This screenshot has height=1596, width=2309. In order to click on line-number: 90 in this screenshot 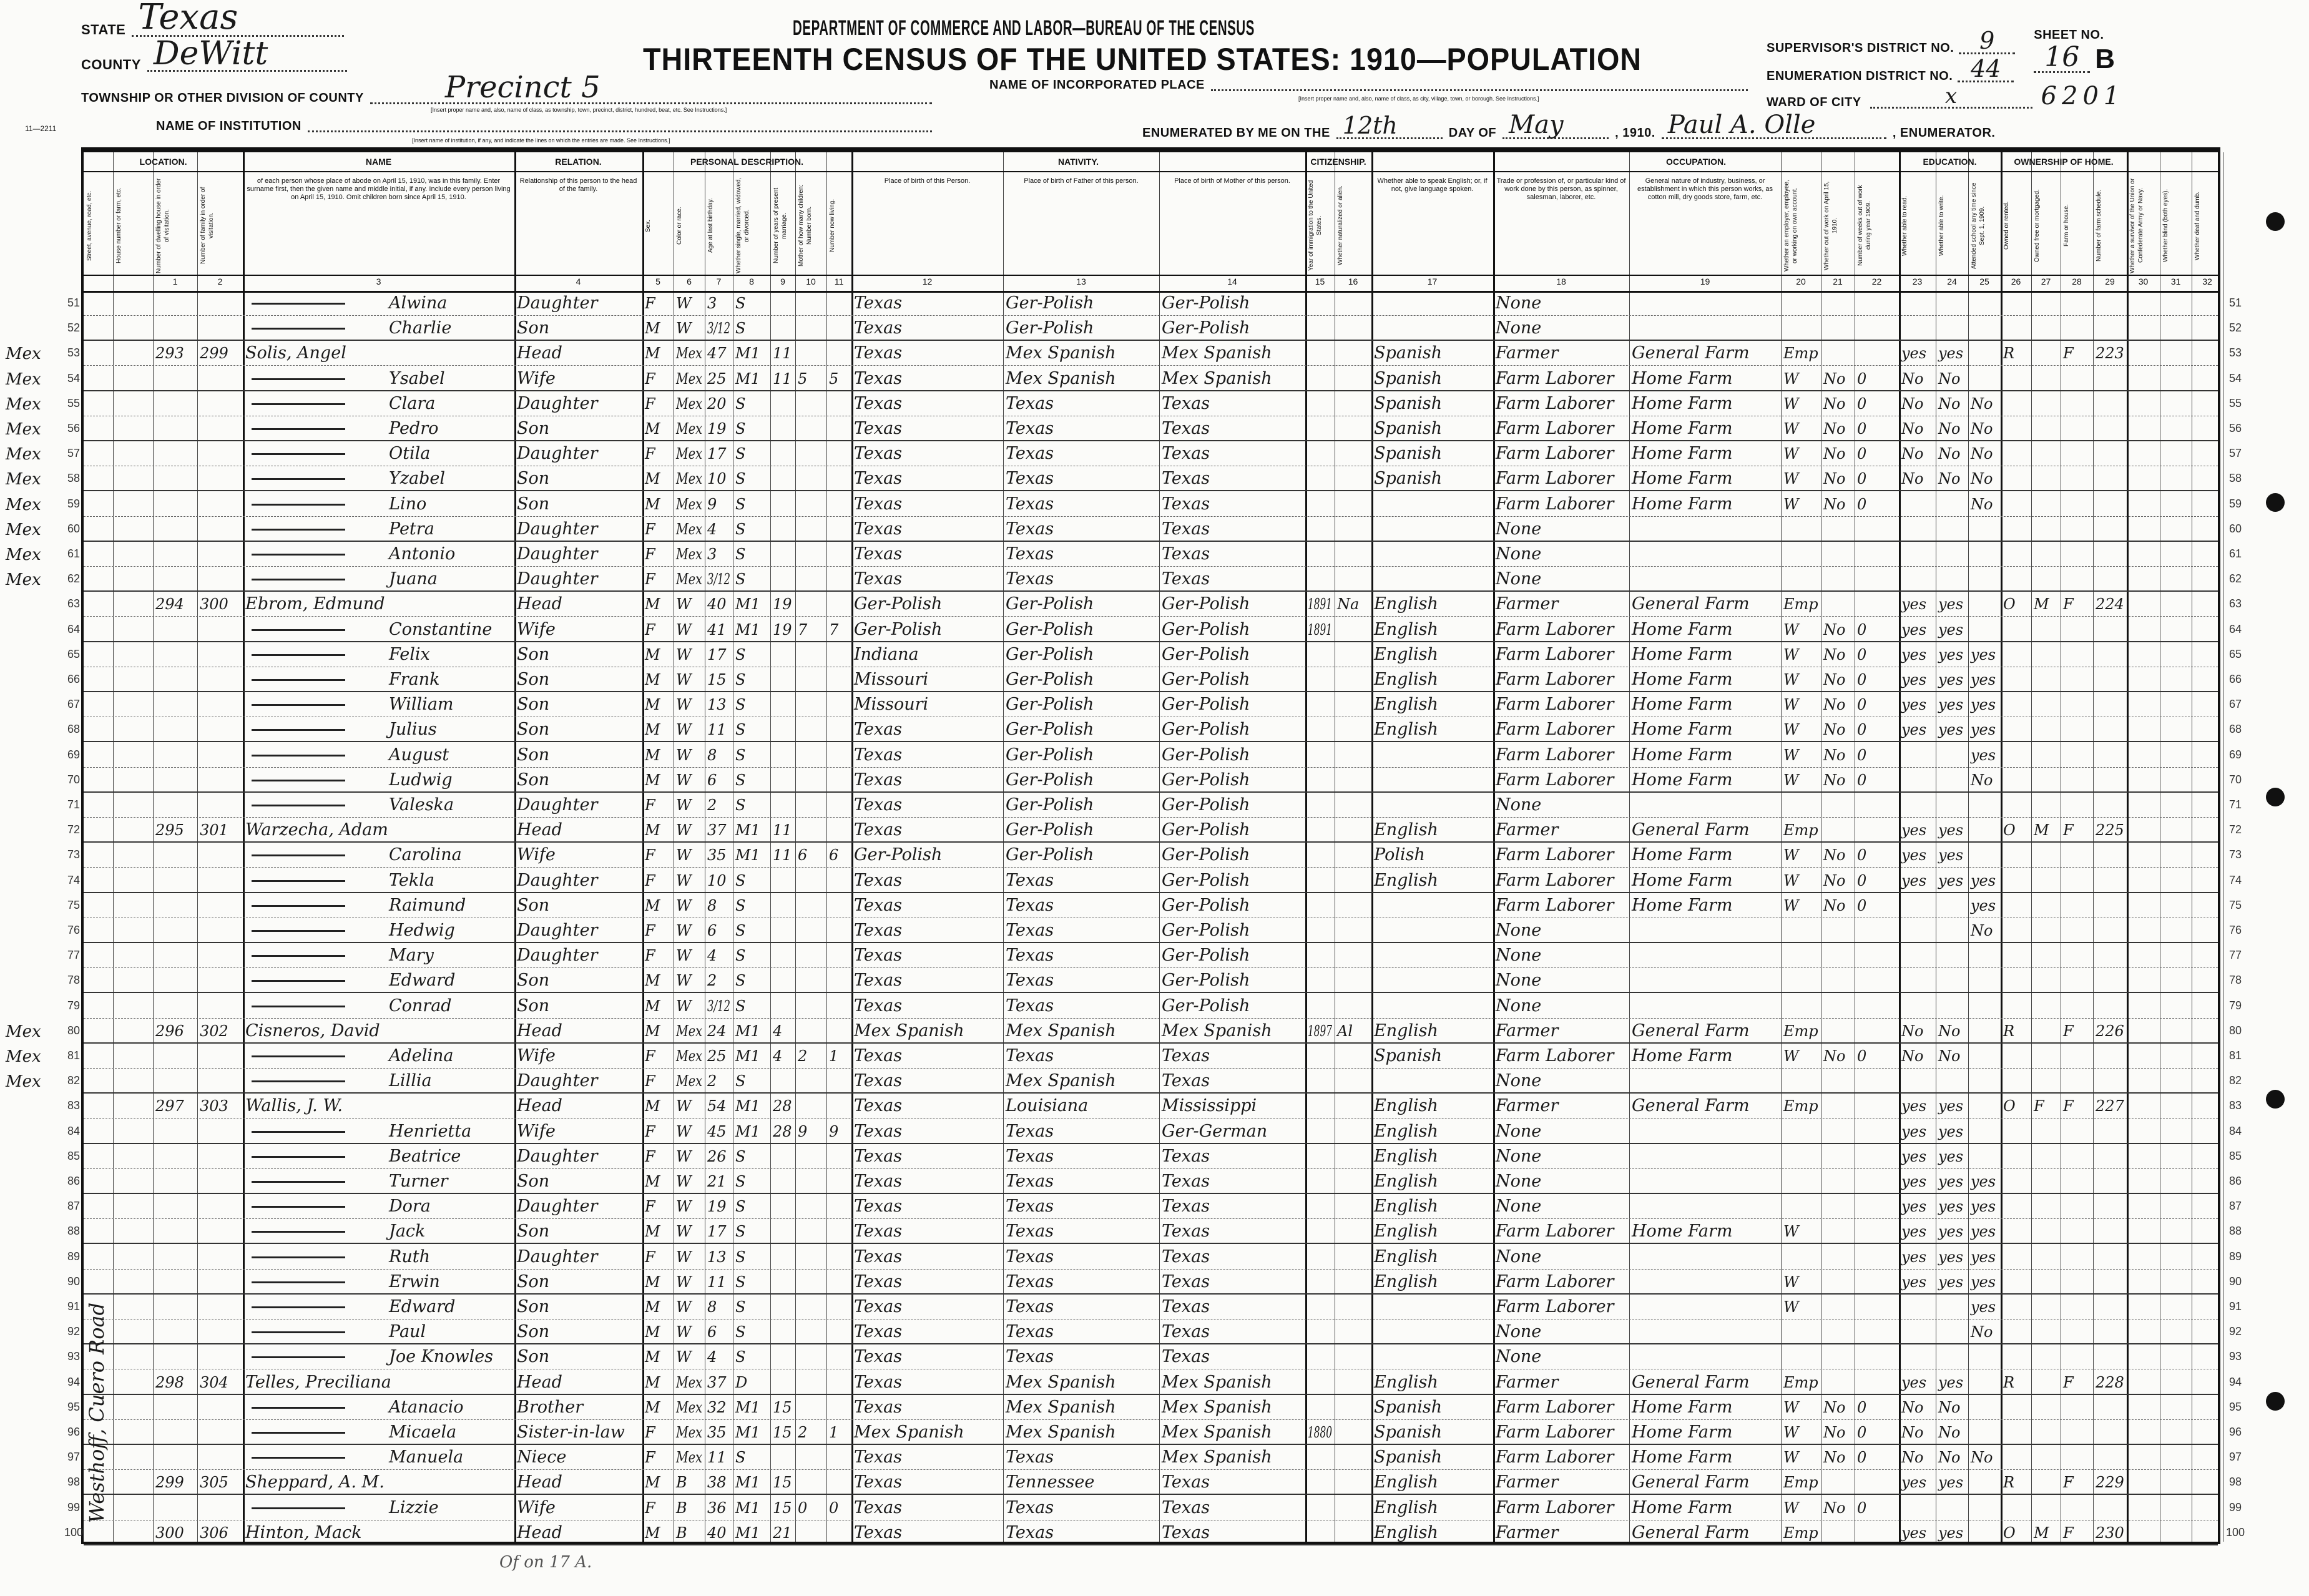, I will do `click(74, 1281)`.